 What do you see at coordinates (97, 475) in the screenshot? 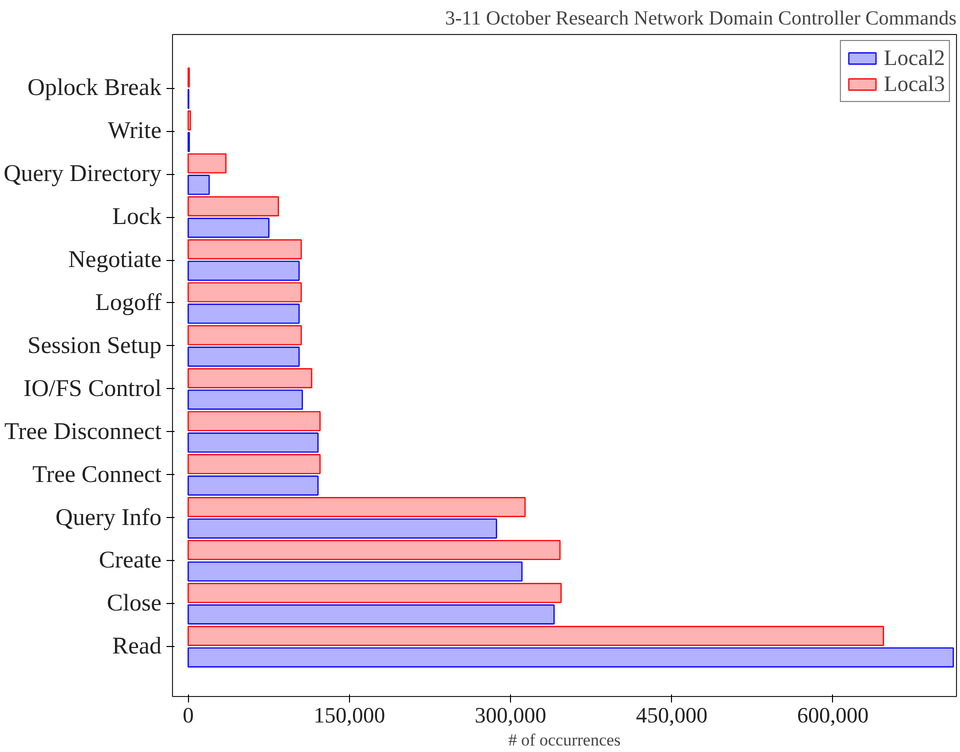
I see `y-tick-label: Tree Connect` at bounding box center [97, 475].